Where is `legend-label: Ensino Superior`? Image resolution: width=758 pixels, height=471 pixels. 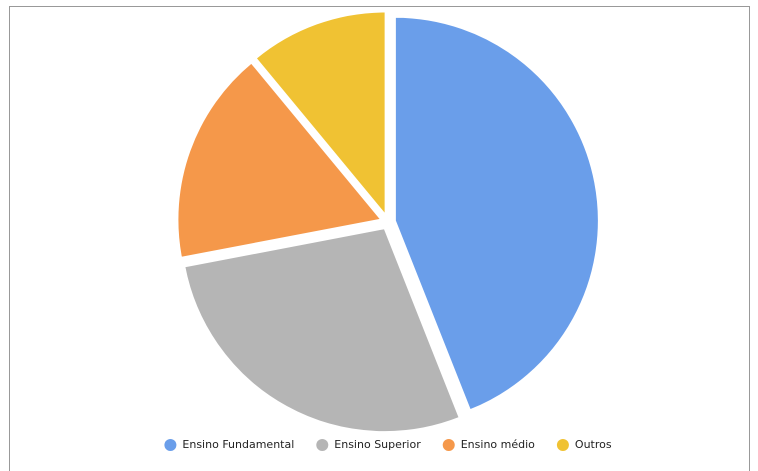 legend-label: Ensino Superior is located at coordinates (377, 444).